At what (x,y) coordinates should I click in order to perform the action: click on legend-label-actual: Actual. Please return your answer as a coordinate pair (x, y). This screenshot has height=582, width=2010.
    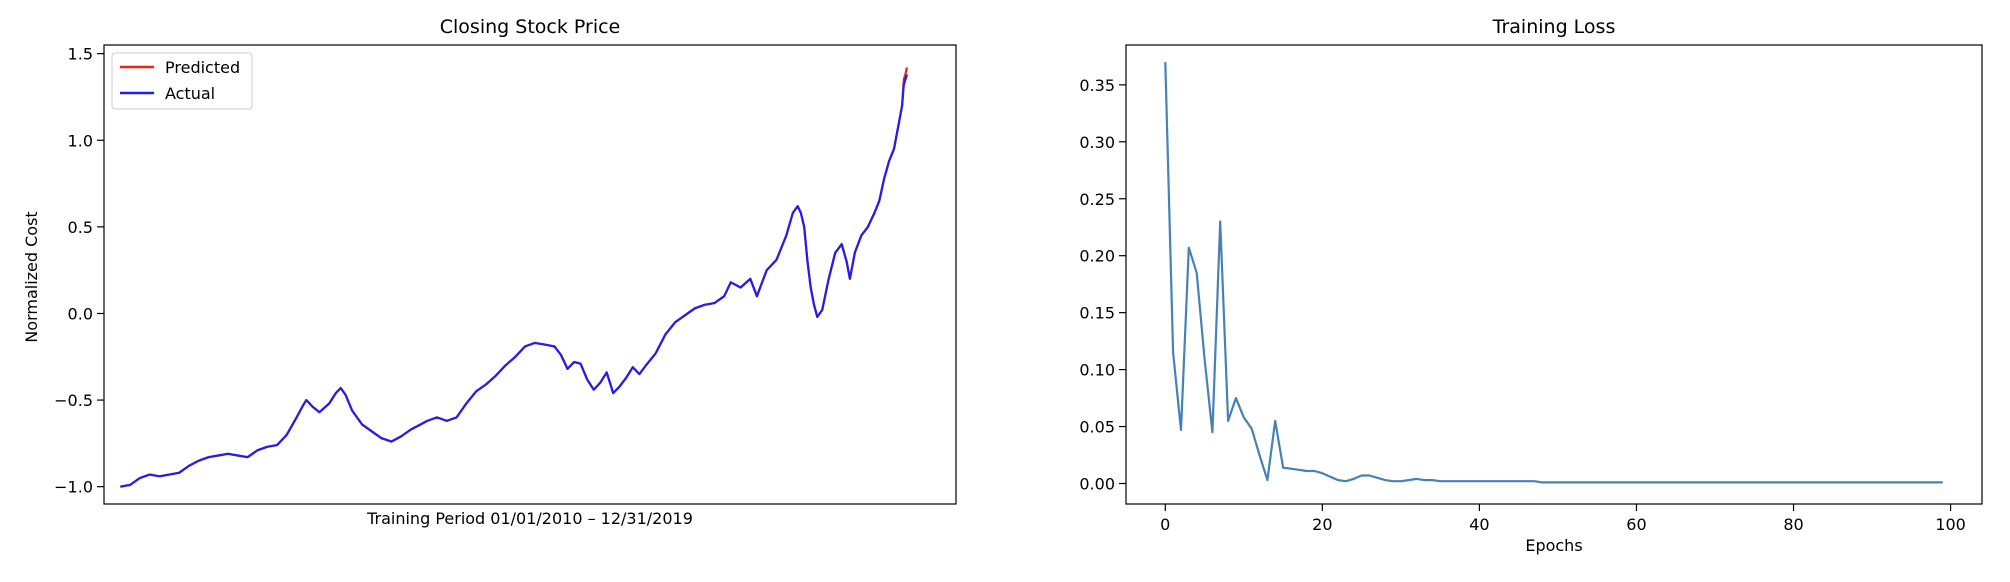
    Looking at the image, I should click on (190, 93).